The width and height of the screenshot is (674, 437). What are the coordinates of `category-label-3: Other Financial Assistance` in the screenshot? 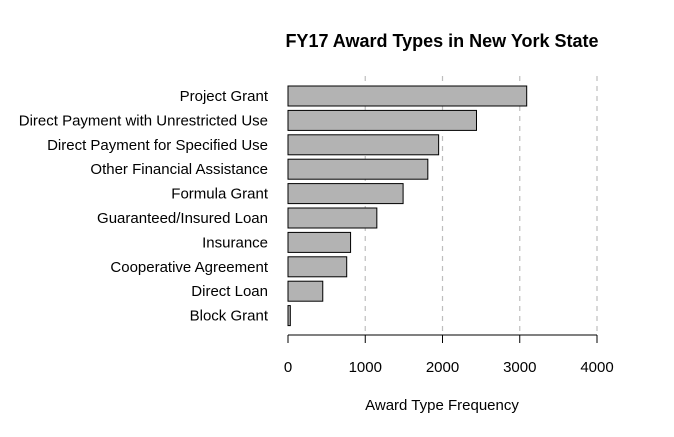 It's located at (179, 169).